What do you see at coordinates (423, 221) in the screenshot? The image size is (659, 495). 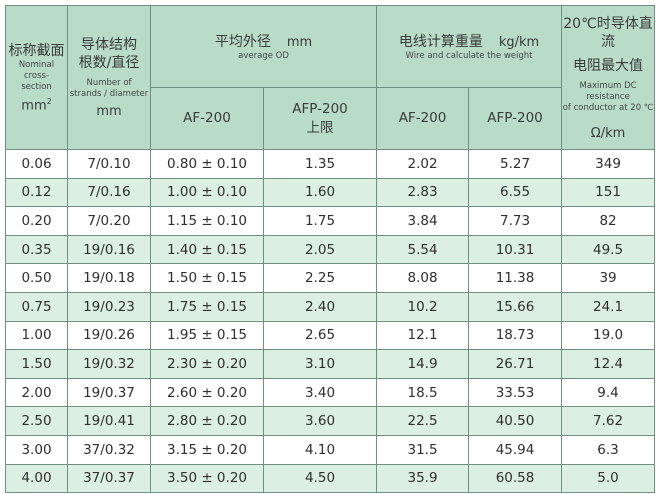 I see `cell-weight-af200: 3.84` at bounding box center [423, 221].